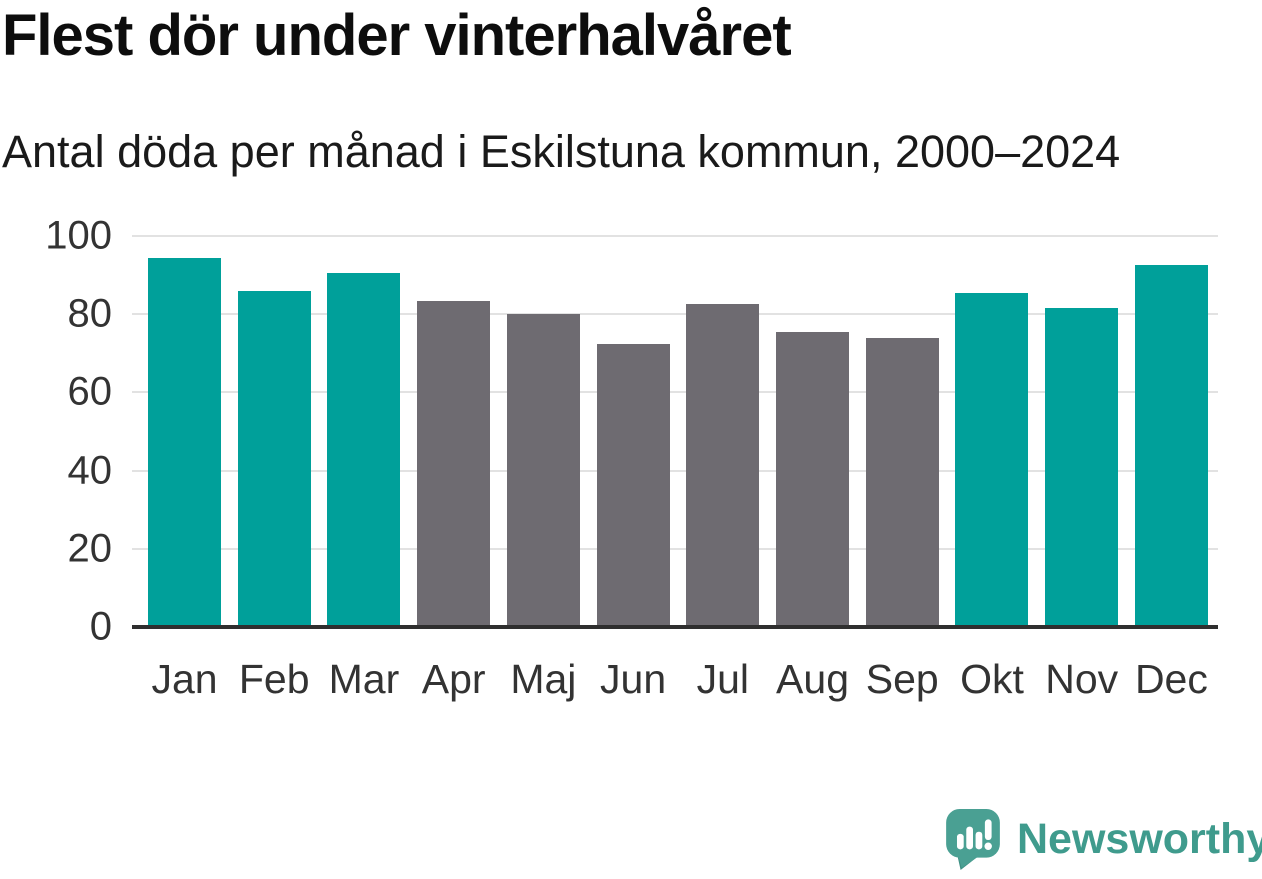 This screenshot has width=1262, height=879. Describe the element at coordinates (1171, 446) in the screenshot. I see `bar-dec` at that location.